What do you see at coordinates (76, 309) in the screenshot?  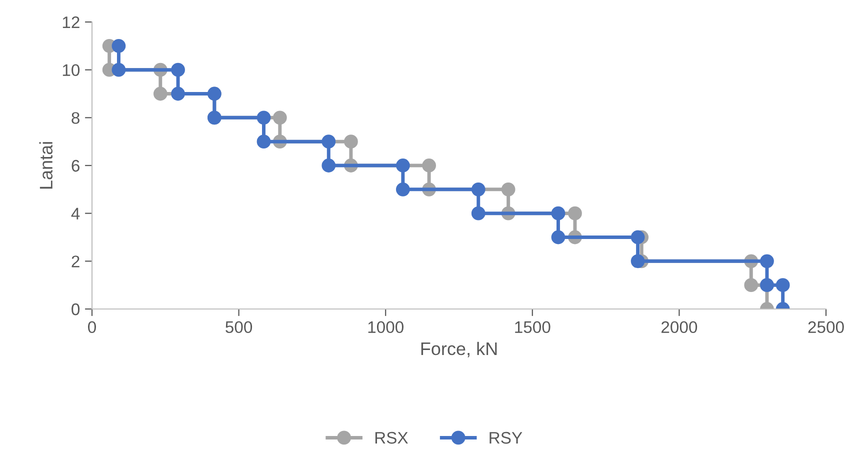 I see `y-tick-label: 0` at bounding box center [76, 309].